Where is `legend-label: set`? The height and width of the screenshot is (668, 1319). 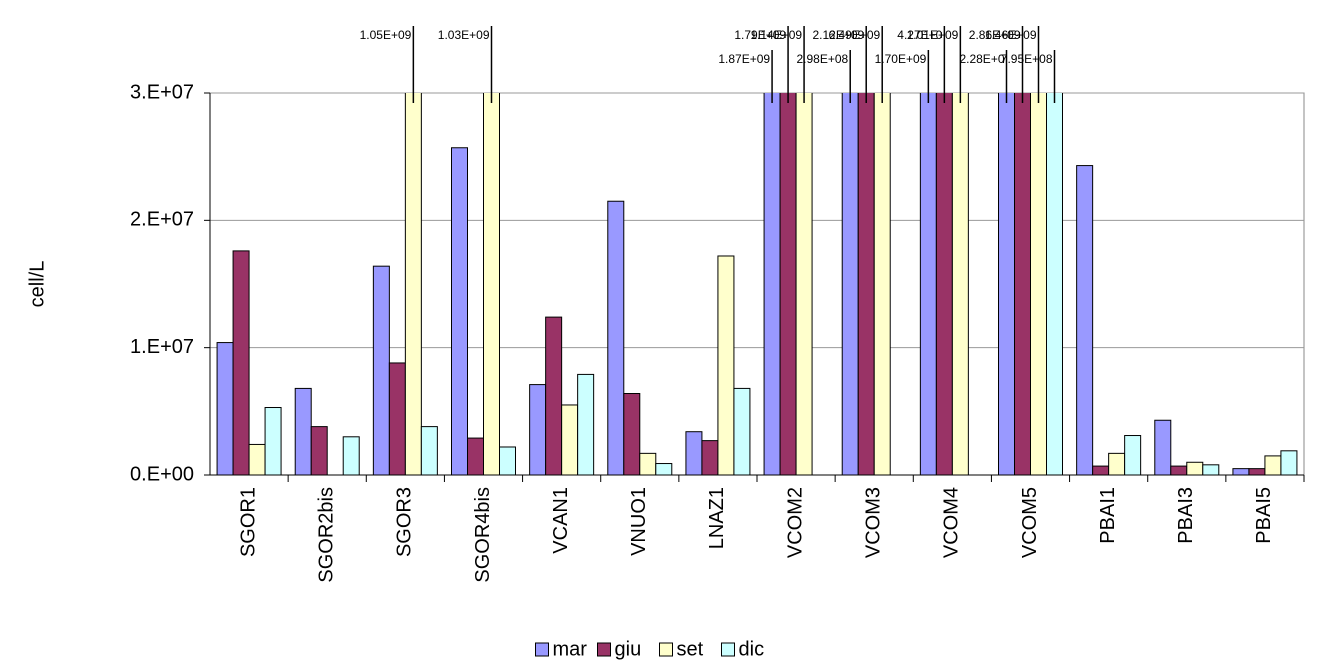 legend-label: set is located at coordinates (690, 649).